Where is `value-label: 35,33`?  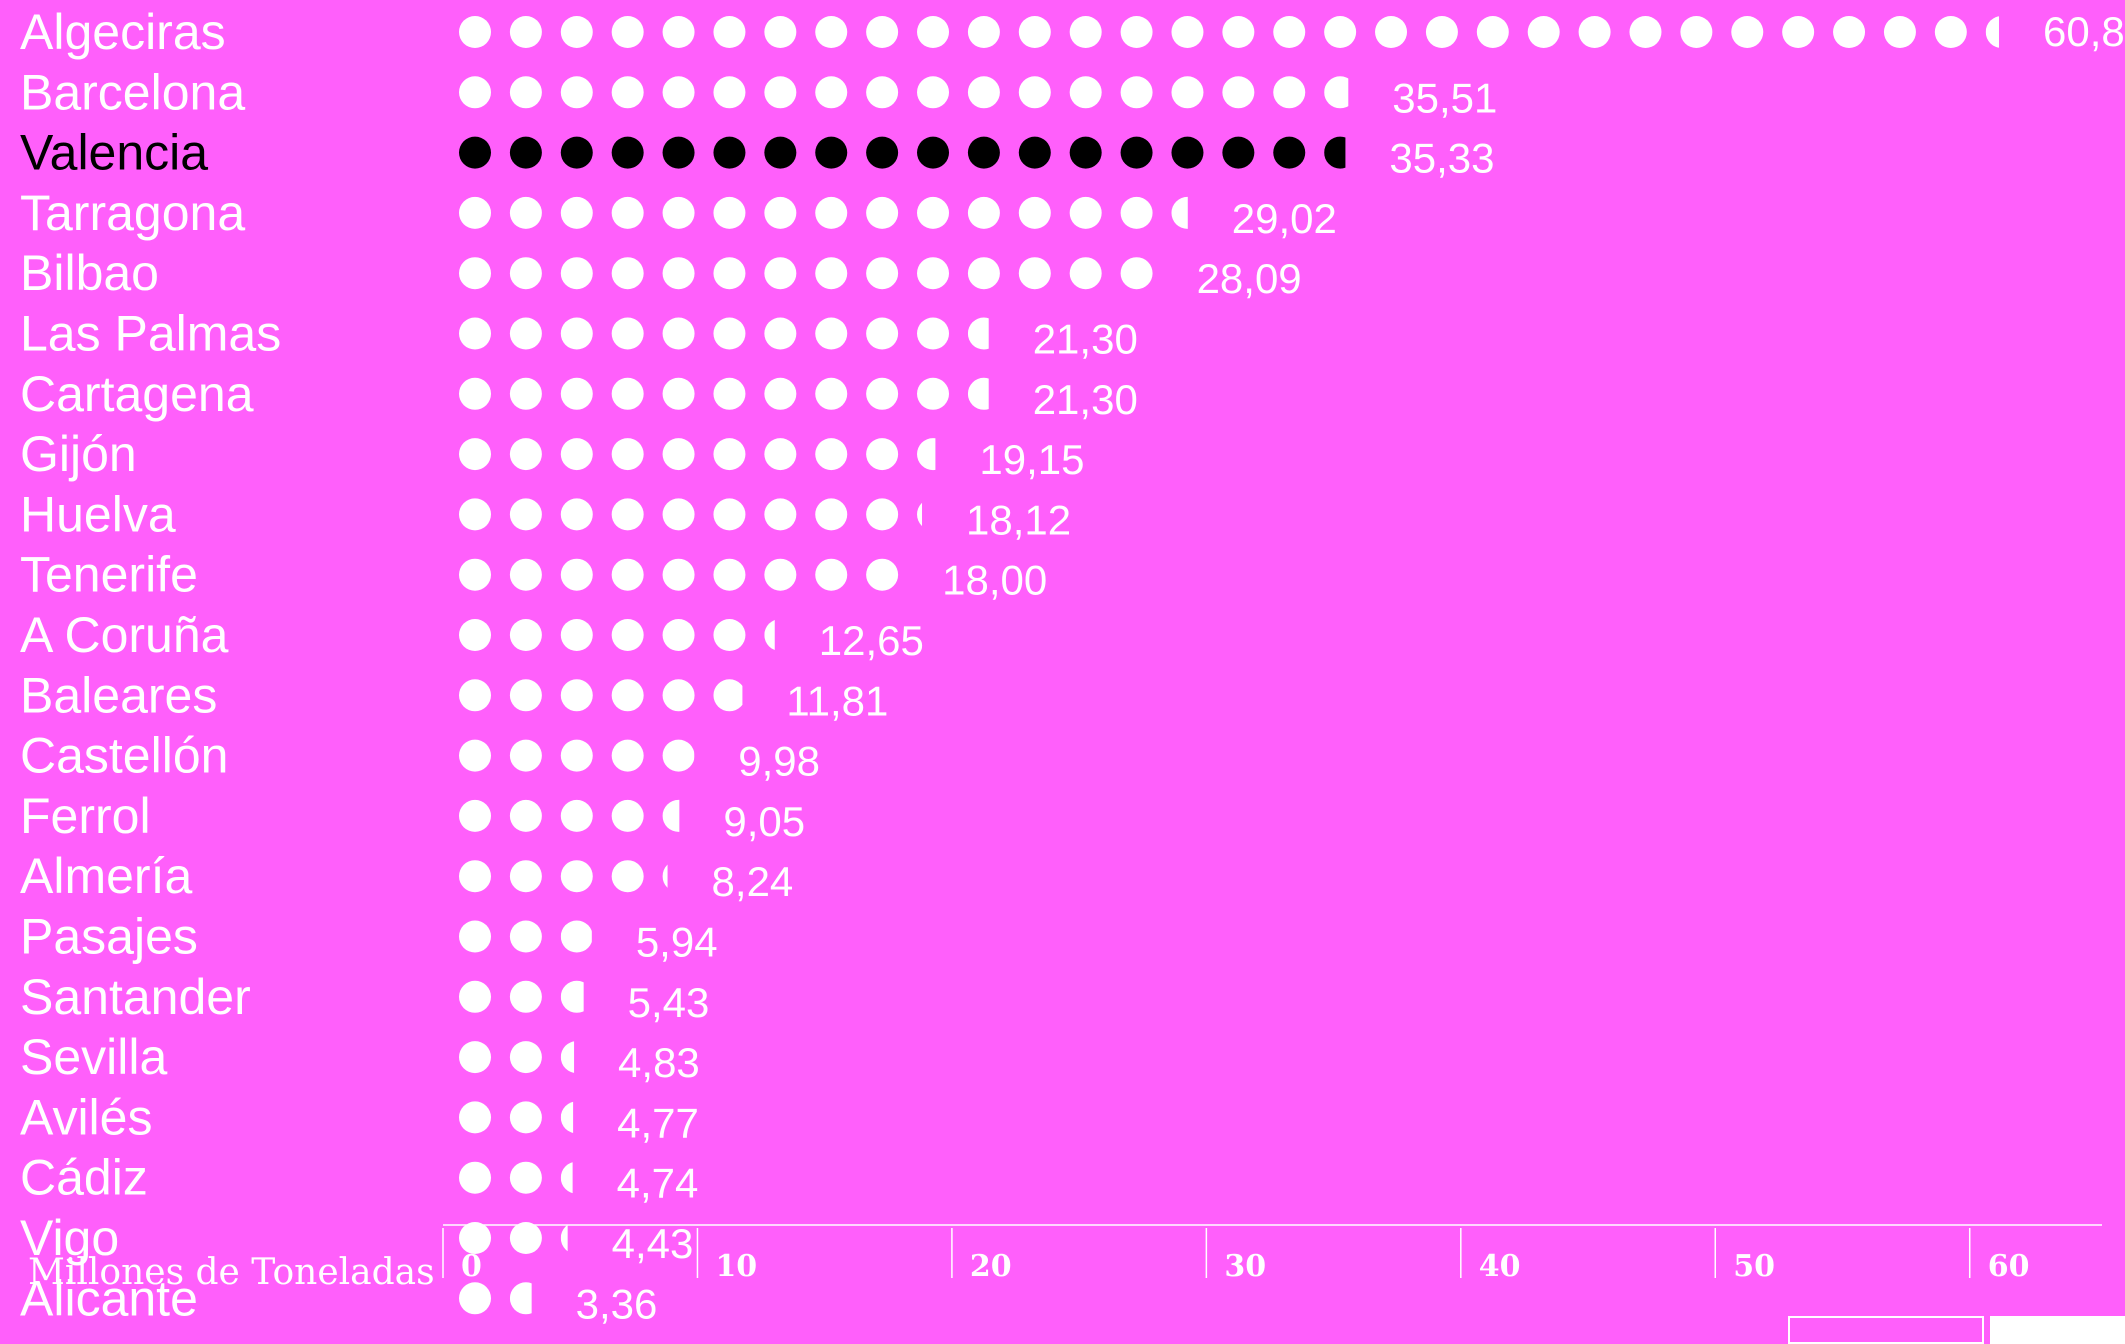
value-label: 35,33 is located at coordinates (1441, 158).